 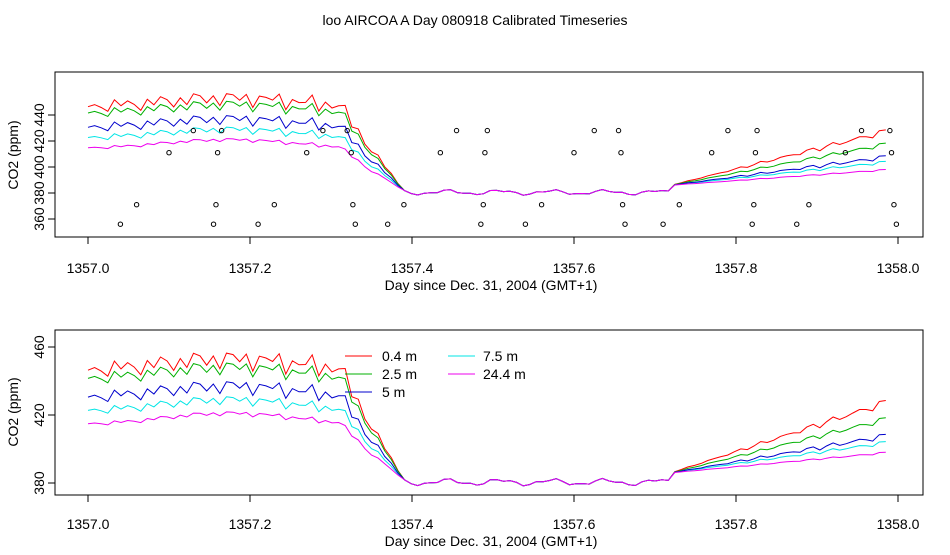 What do you see at coordinates (504, 374) in the screenshot?
I see `legend-label-24-4m: 24.4 m` at bounding box center [504, 374].